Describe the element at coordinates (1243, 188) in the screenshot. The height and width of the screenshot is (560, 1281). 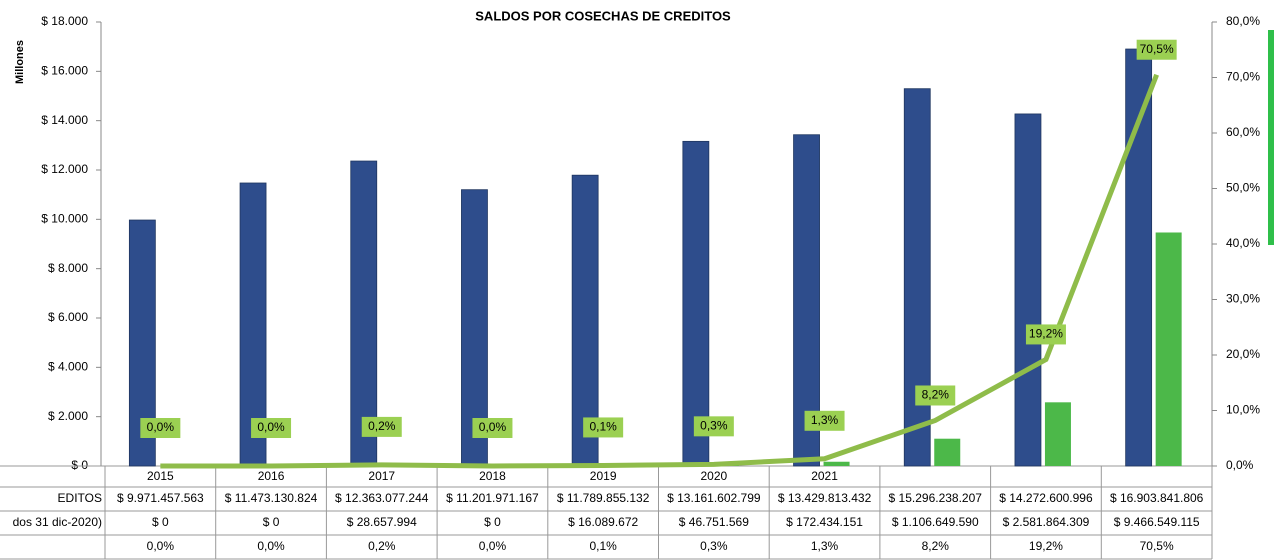
I see `y2-tick-label: 50,0%` at that location.